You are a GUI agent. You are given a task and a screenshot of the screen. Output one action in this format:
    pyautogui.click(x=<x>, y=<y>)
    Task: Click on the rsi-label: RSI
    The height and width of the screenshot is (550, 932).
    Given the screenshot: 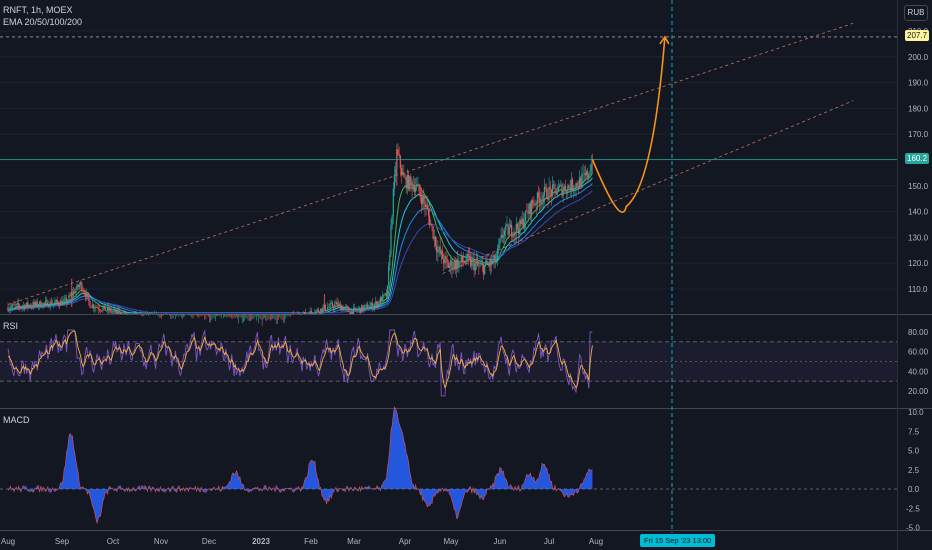 What is the action you would take?
    pyautogui.click(x=11, y=326)
    